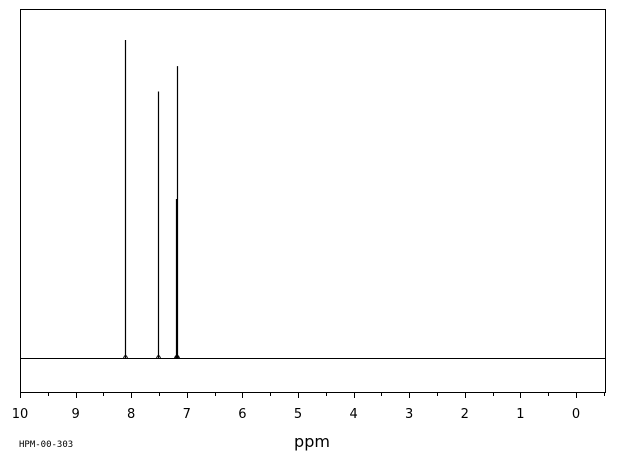 The width and height of the screenshot is (620, 455). I want to click on x-tick-label: 2, so click(465, 414).